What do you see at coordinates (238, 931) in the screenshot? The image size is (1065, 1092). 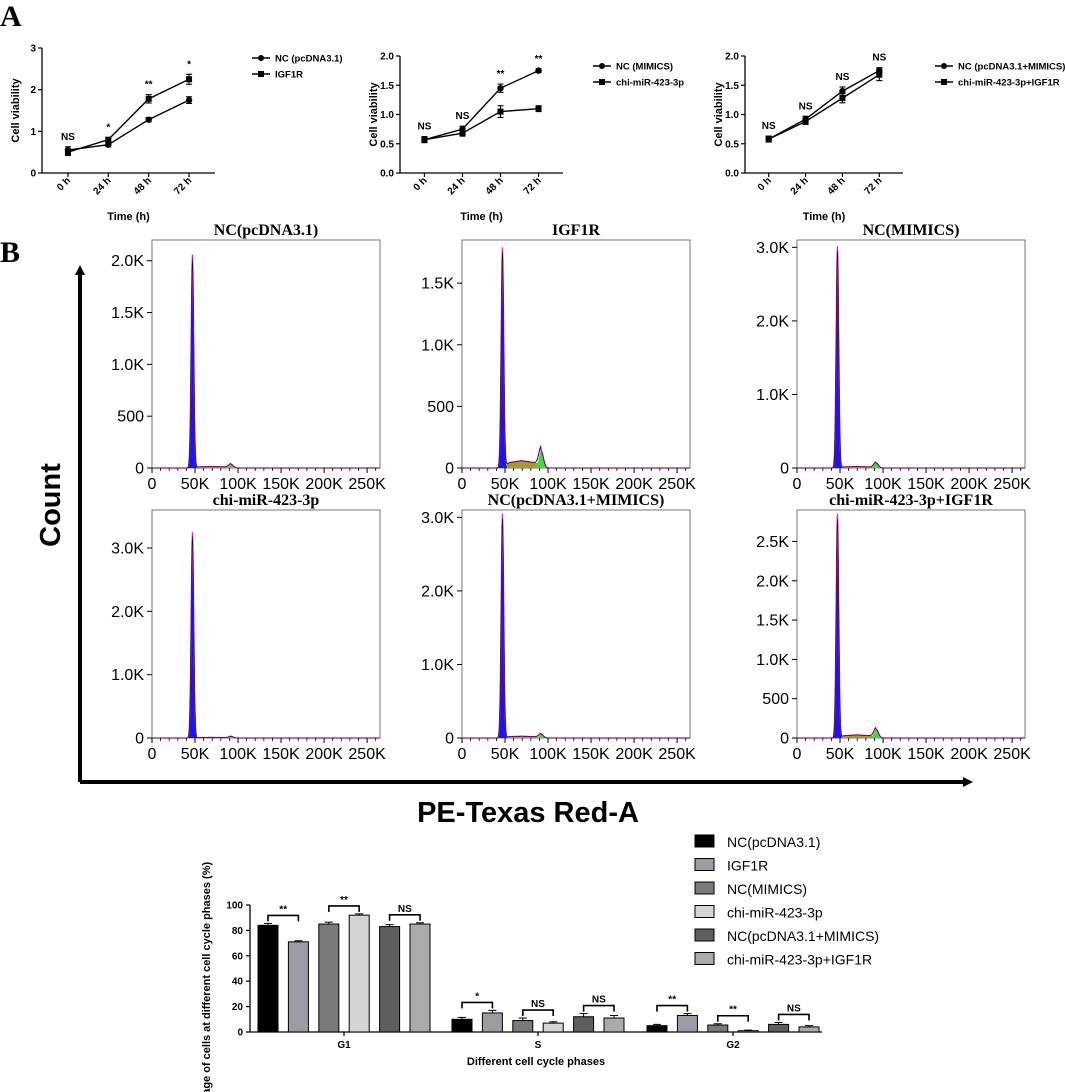 I see `y-tick-label: 80` at bounding box center [238, 931].